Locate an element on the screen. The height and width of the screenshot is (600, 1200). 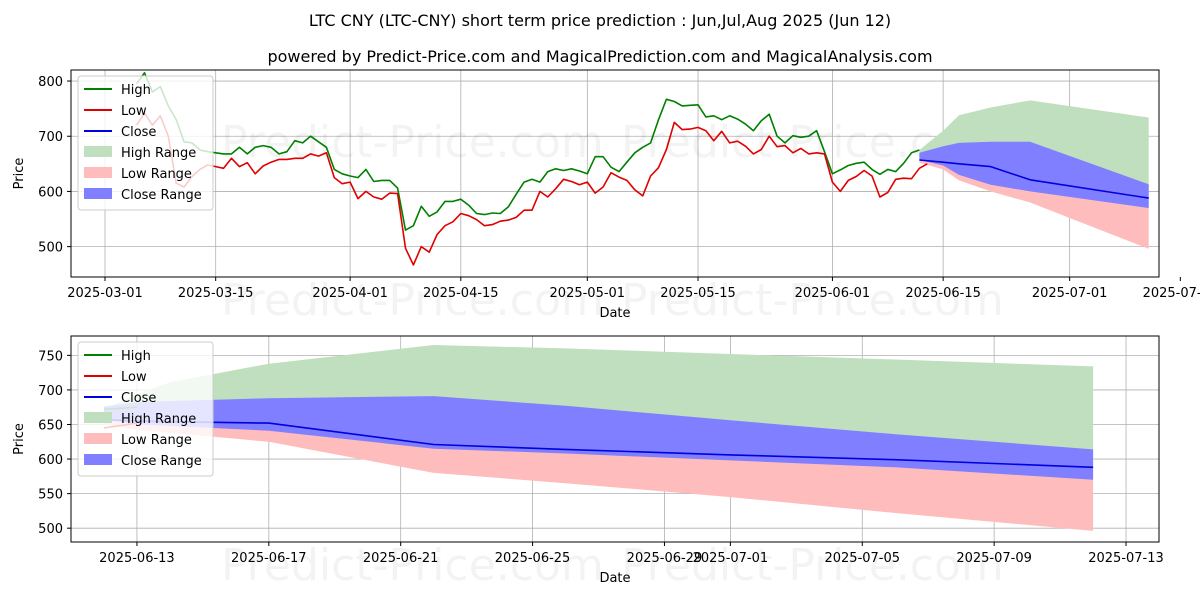
bottom-x-tick-label: 2025-07-01 is located at coordinates (731, 558).